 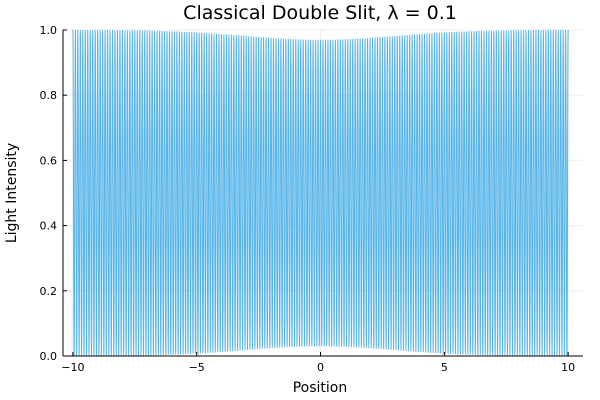 I want to click on x-tick-label: 10, so click(x=568, y=367).